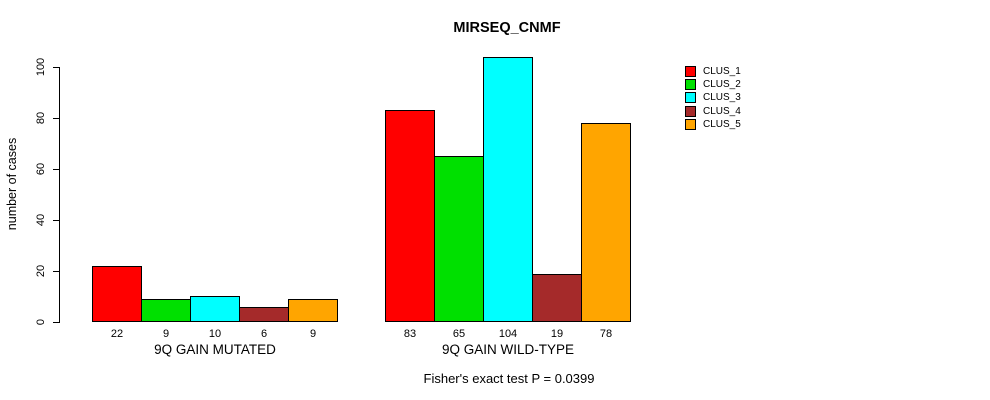 The image size is (990, 400). I want to click on chart-title: MIRSEQ_CNMF, so click(507, 28).